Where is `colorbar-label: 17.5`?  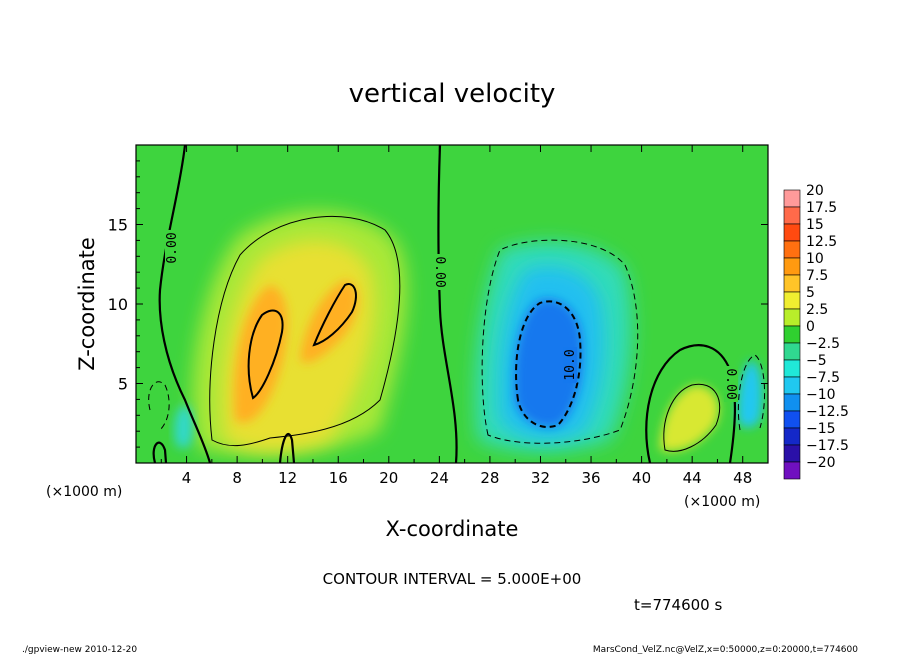
colorbar-label: 17.5 is located at coordinates (821, 208).